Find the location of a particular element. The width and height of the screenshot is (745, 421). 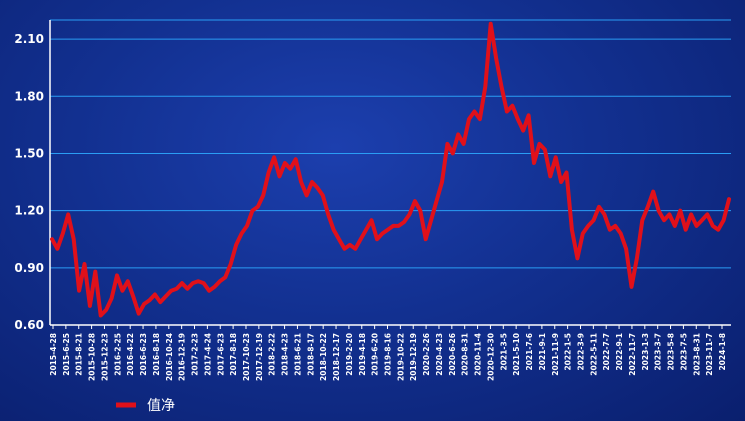

x-tick-label: 2020-8-31 is located at coordinates (465, 354).